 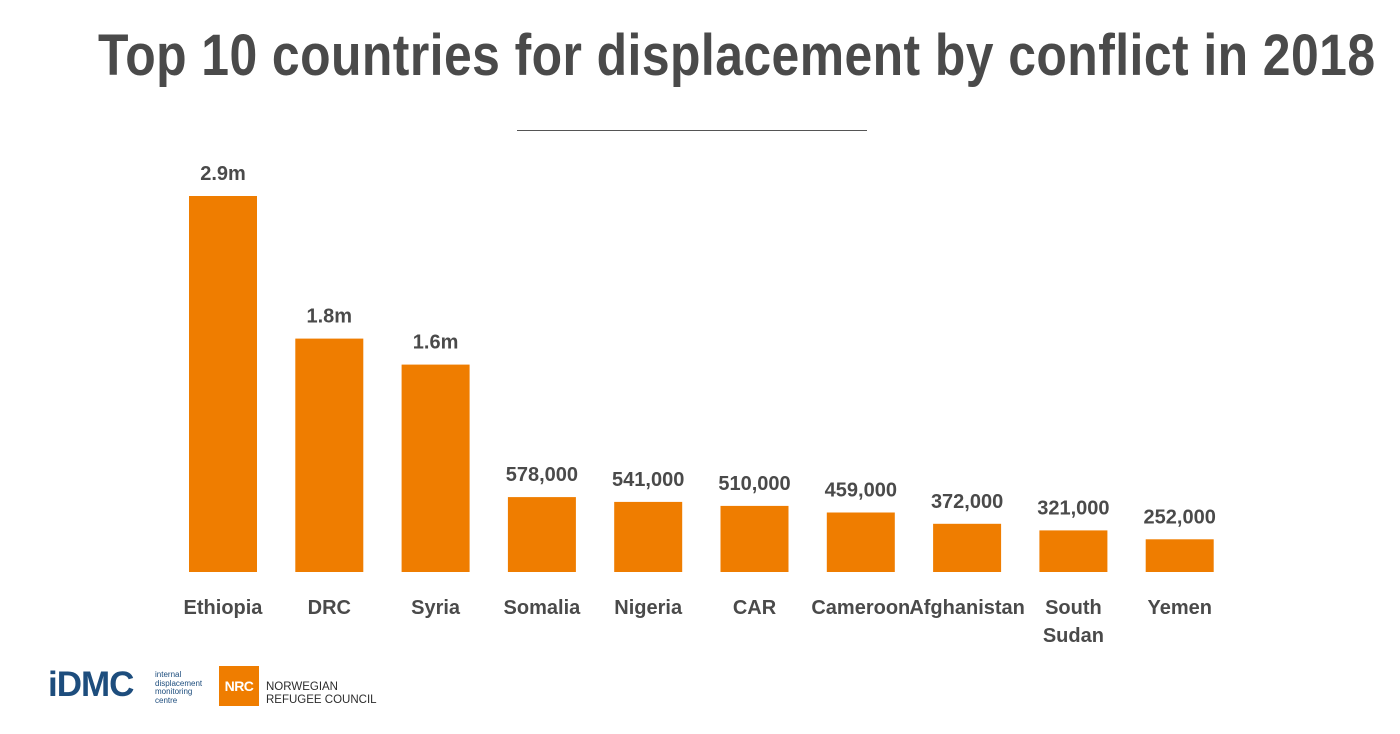 What do you see at coordinates (179, 683) in the screenshot?
I see `idmc-subtitle-line: displacement` at bounding box center [179, 683].